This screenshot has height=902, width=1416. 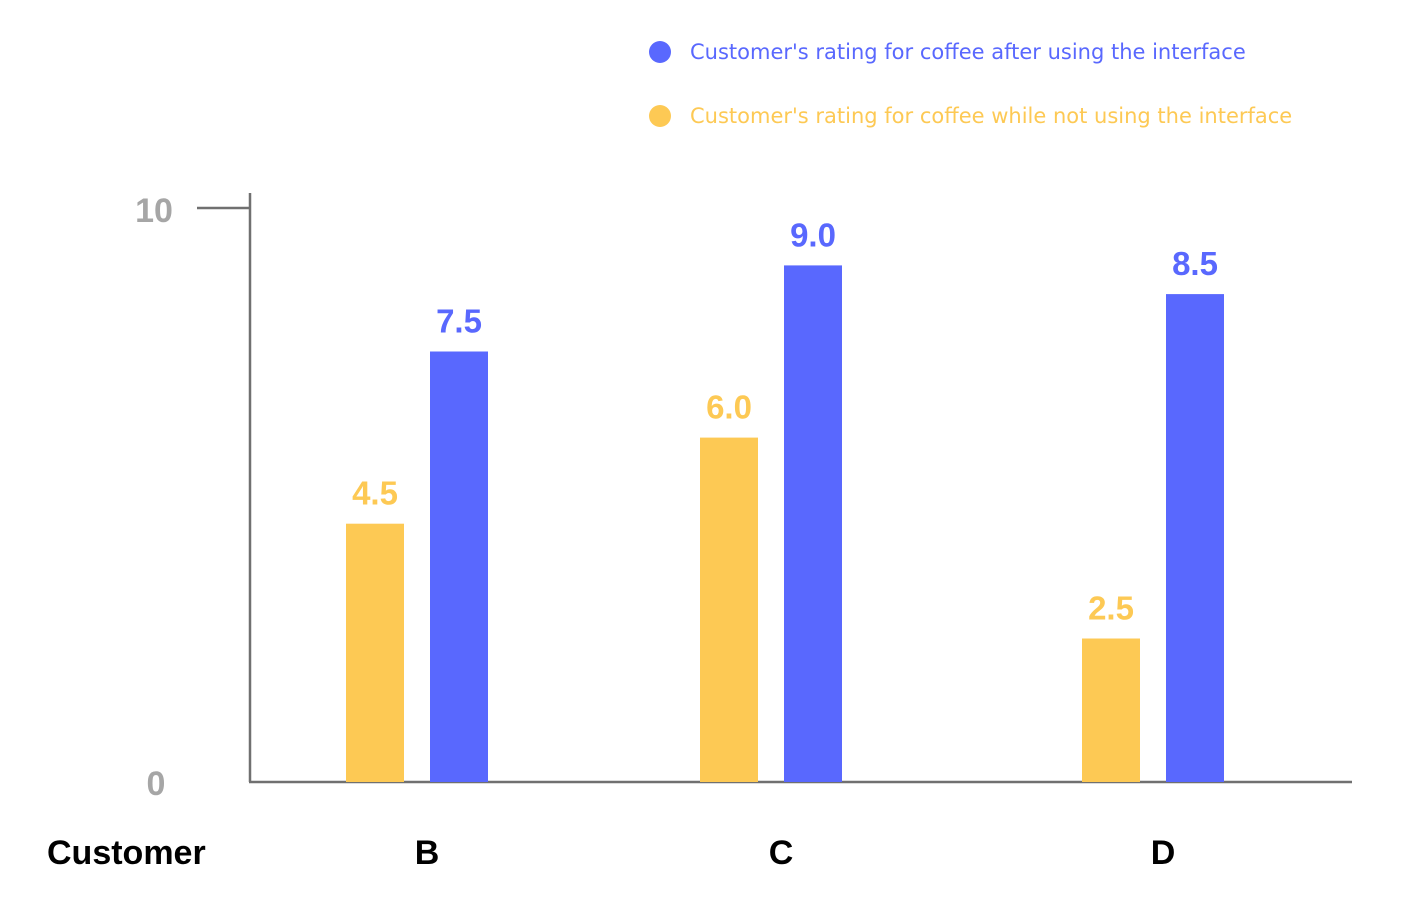 I want to click on y-tick-label-10: 10, so click(x=154, y=211).